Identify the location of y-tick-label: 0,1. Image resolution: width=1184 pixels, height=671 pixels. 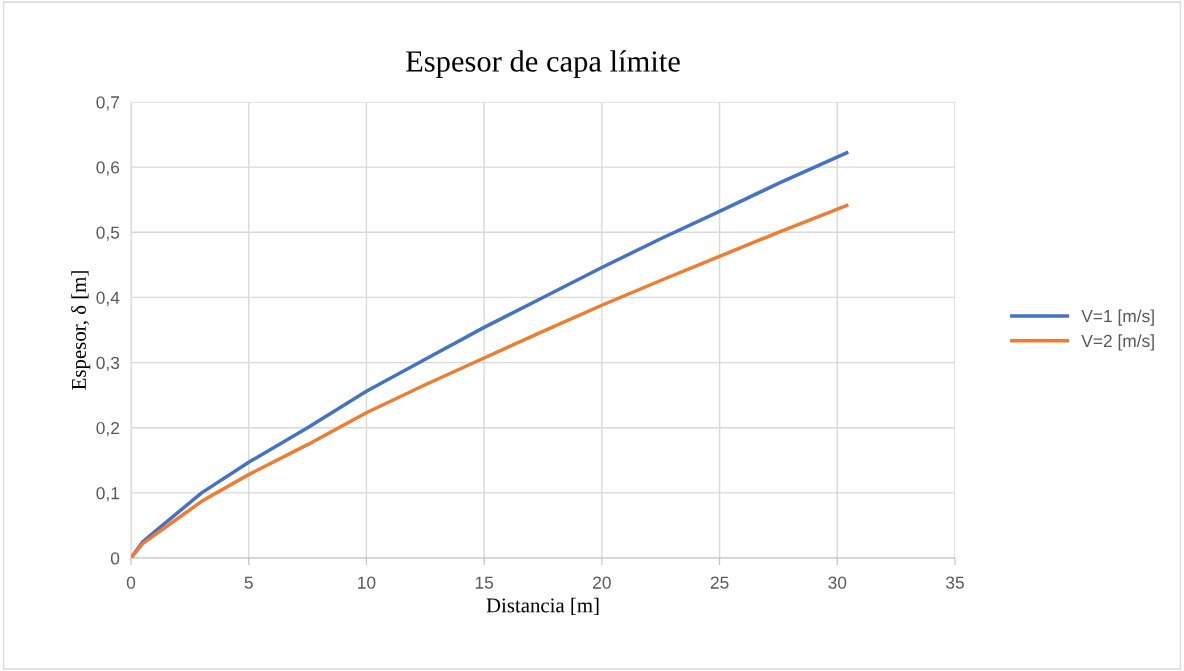
(108, 494).